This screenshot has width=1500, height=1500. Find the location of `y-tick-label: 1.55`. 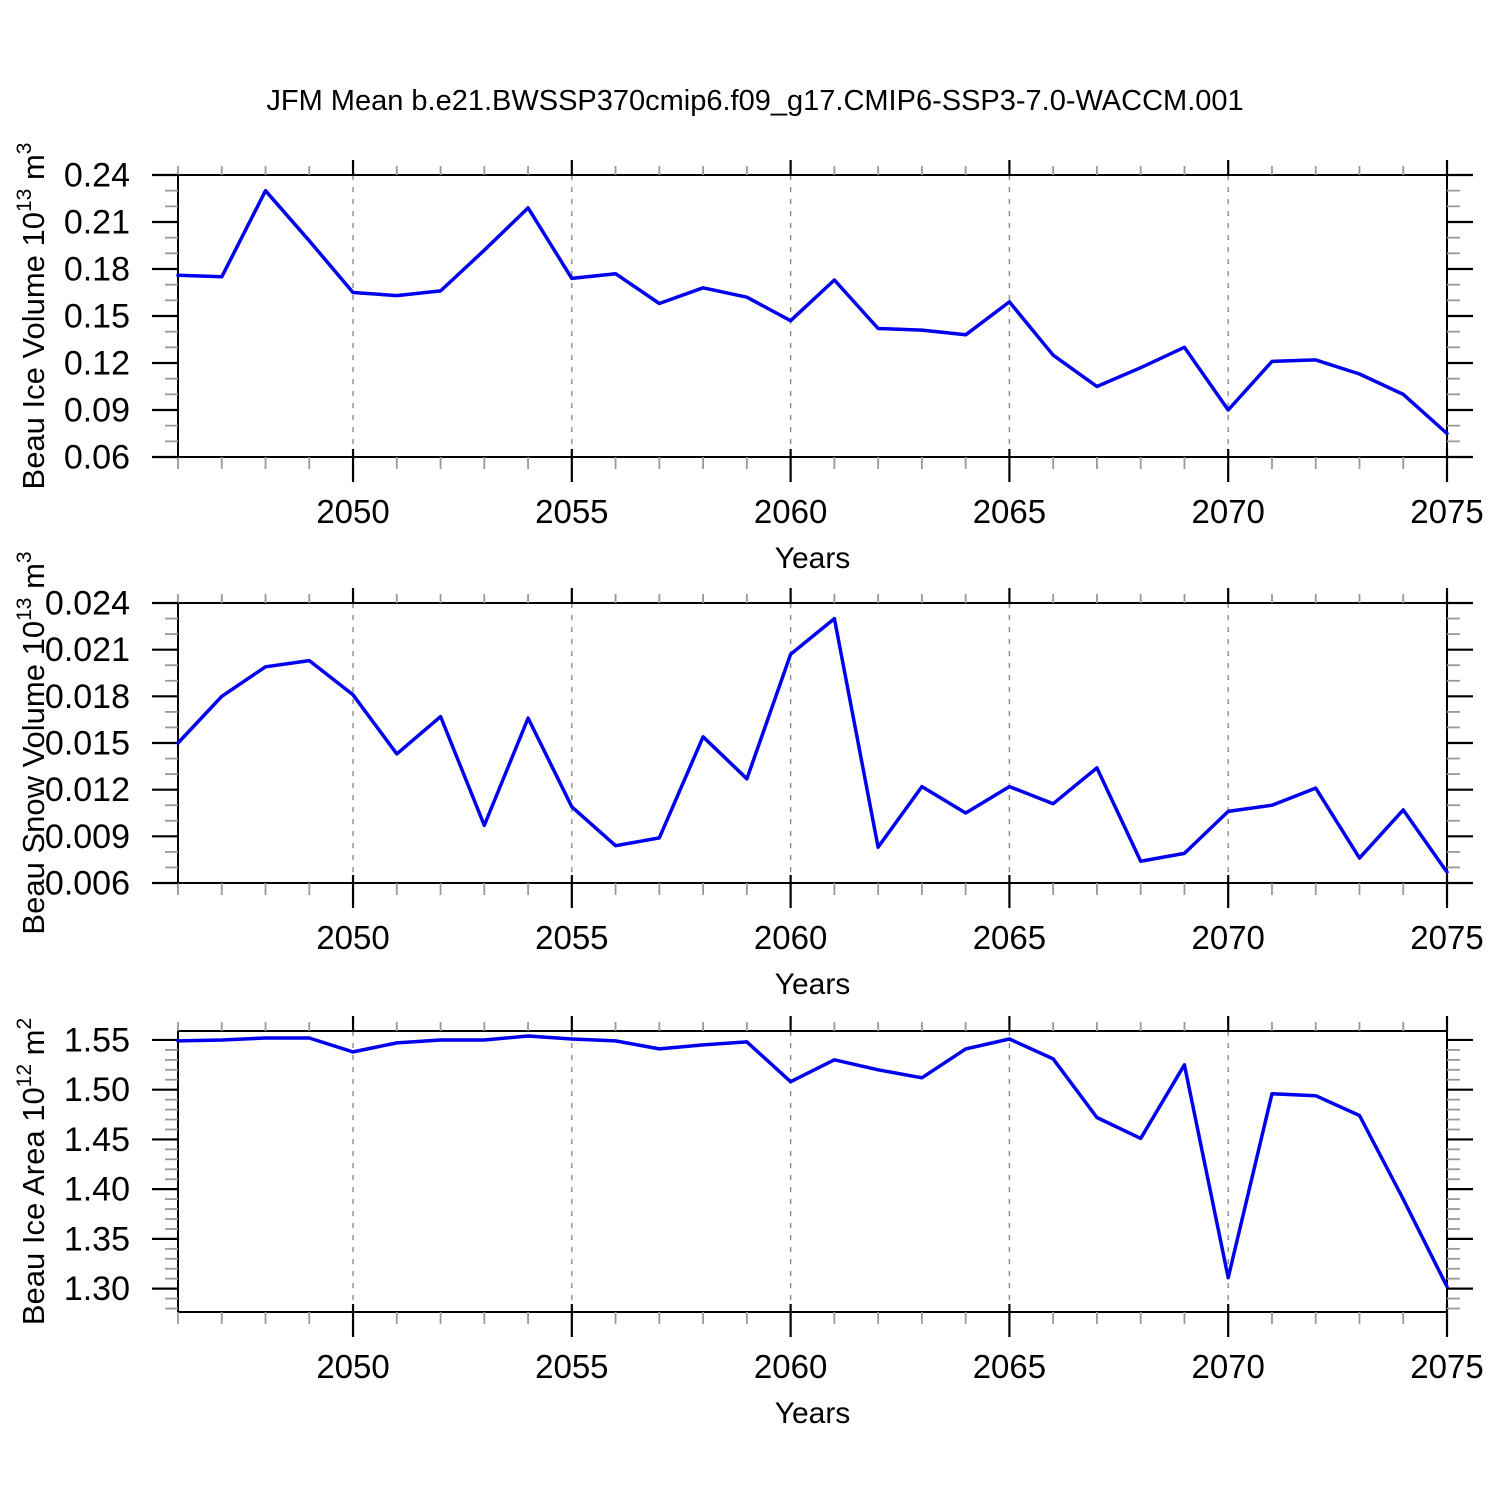

y-tick-label: 1.55 is located at coordinates (97, 1040).